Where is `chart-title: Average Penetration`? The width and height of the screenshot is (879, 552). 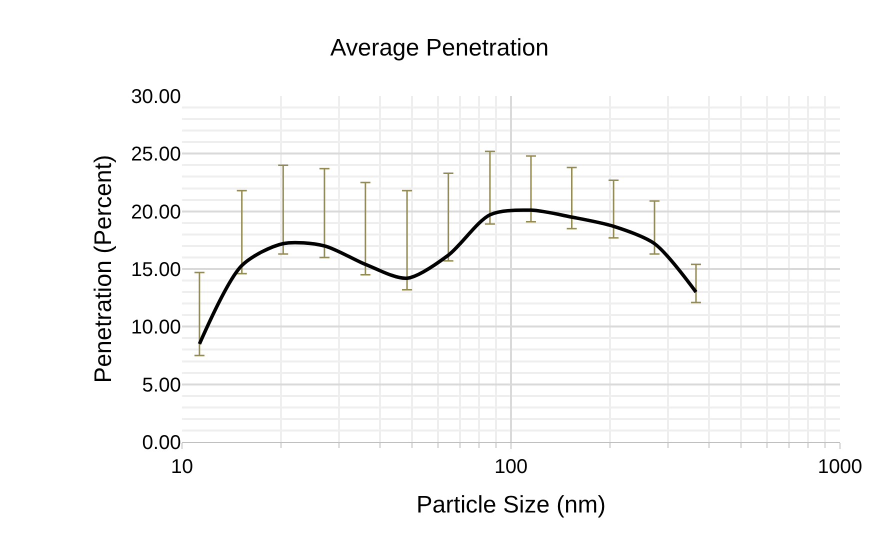 chart-title: Average Penetration is located at coordinates (439, 48).